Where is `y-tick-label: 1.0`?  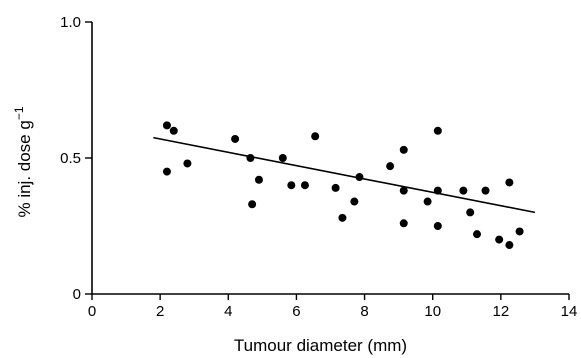
y-tick-label: 1.0 is located at coordinates (70, 22).